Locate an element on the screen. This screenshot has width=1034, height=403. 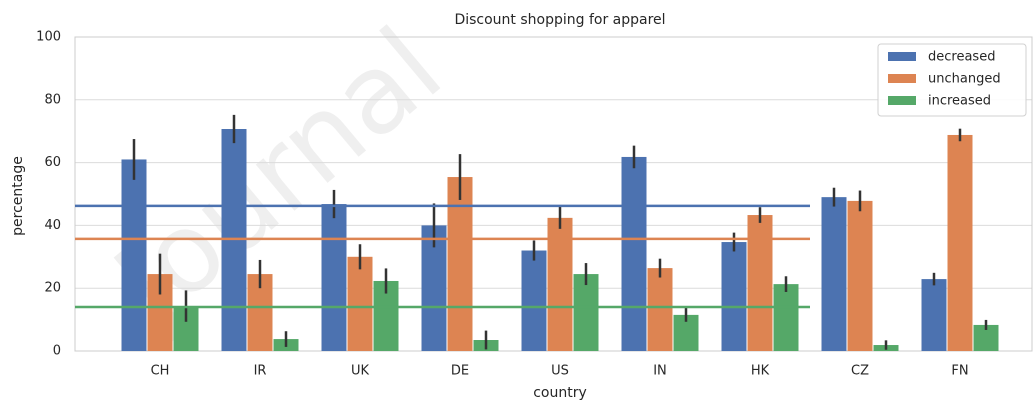
legend-label: increased is located at coordinates (959, 101).